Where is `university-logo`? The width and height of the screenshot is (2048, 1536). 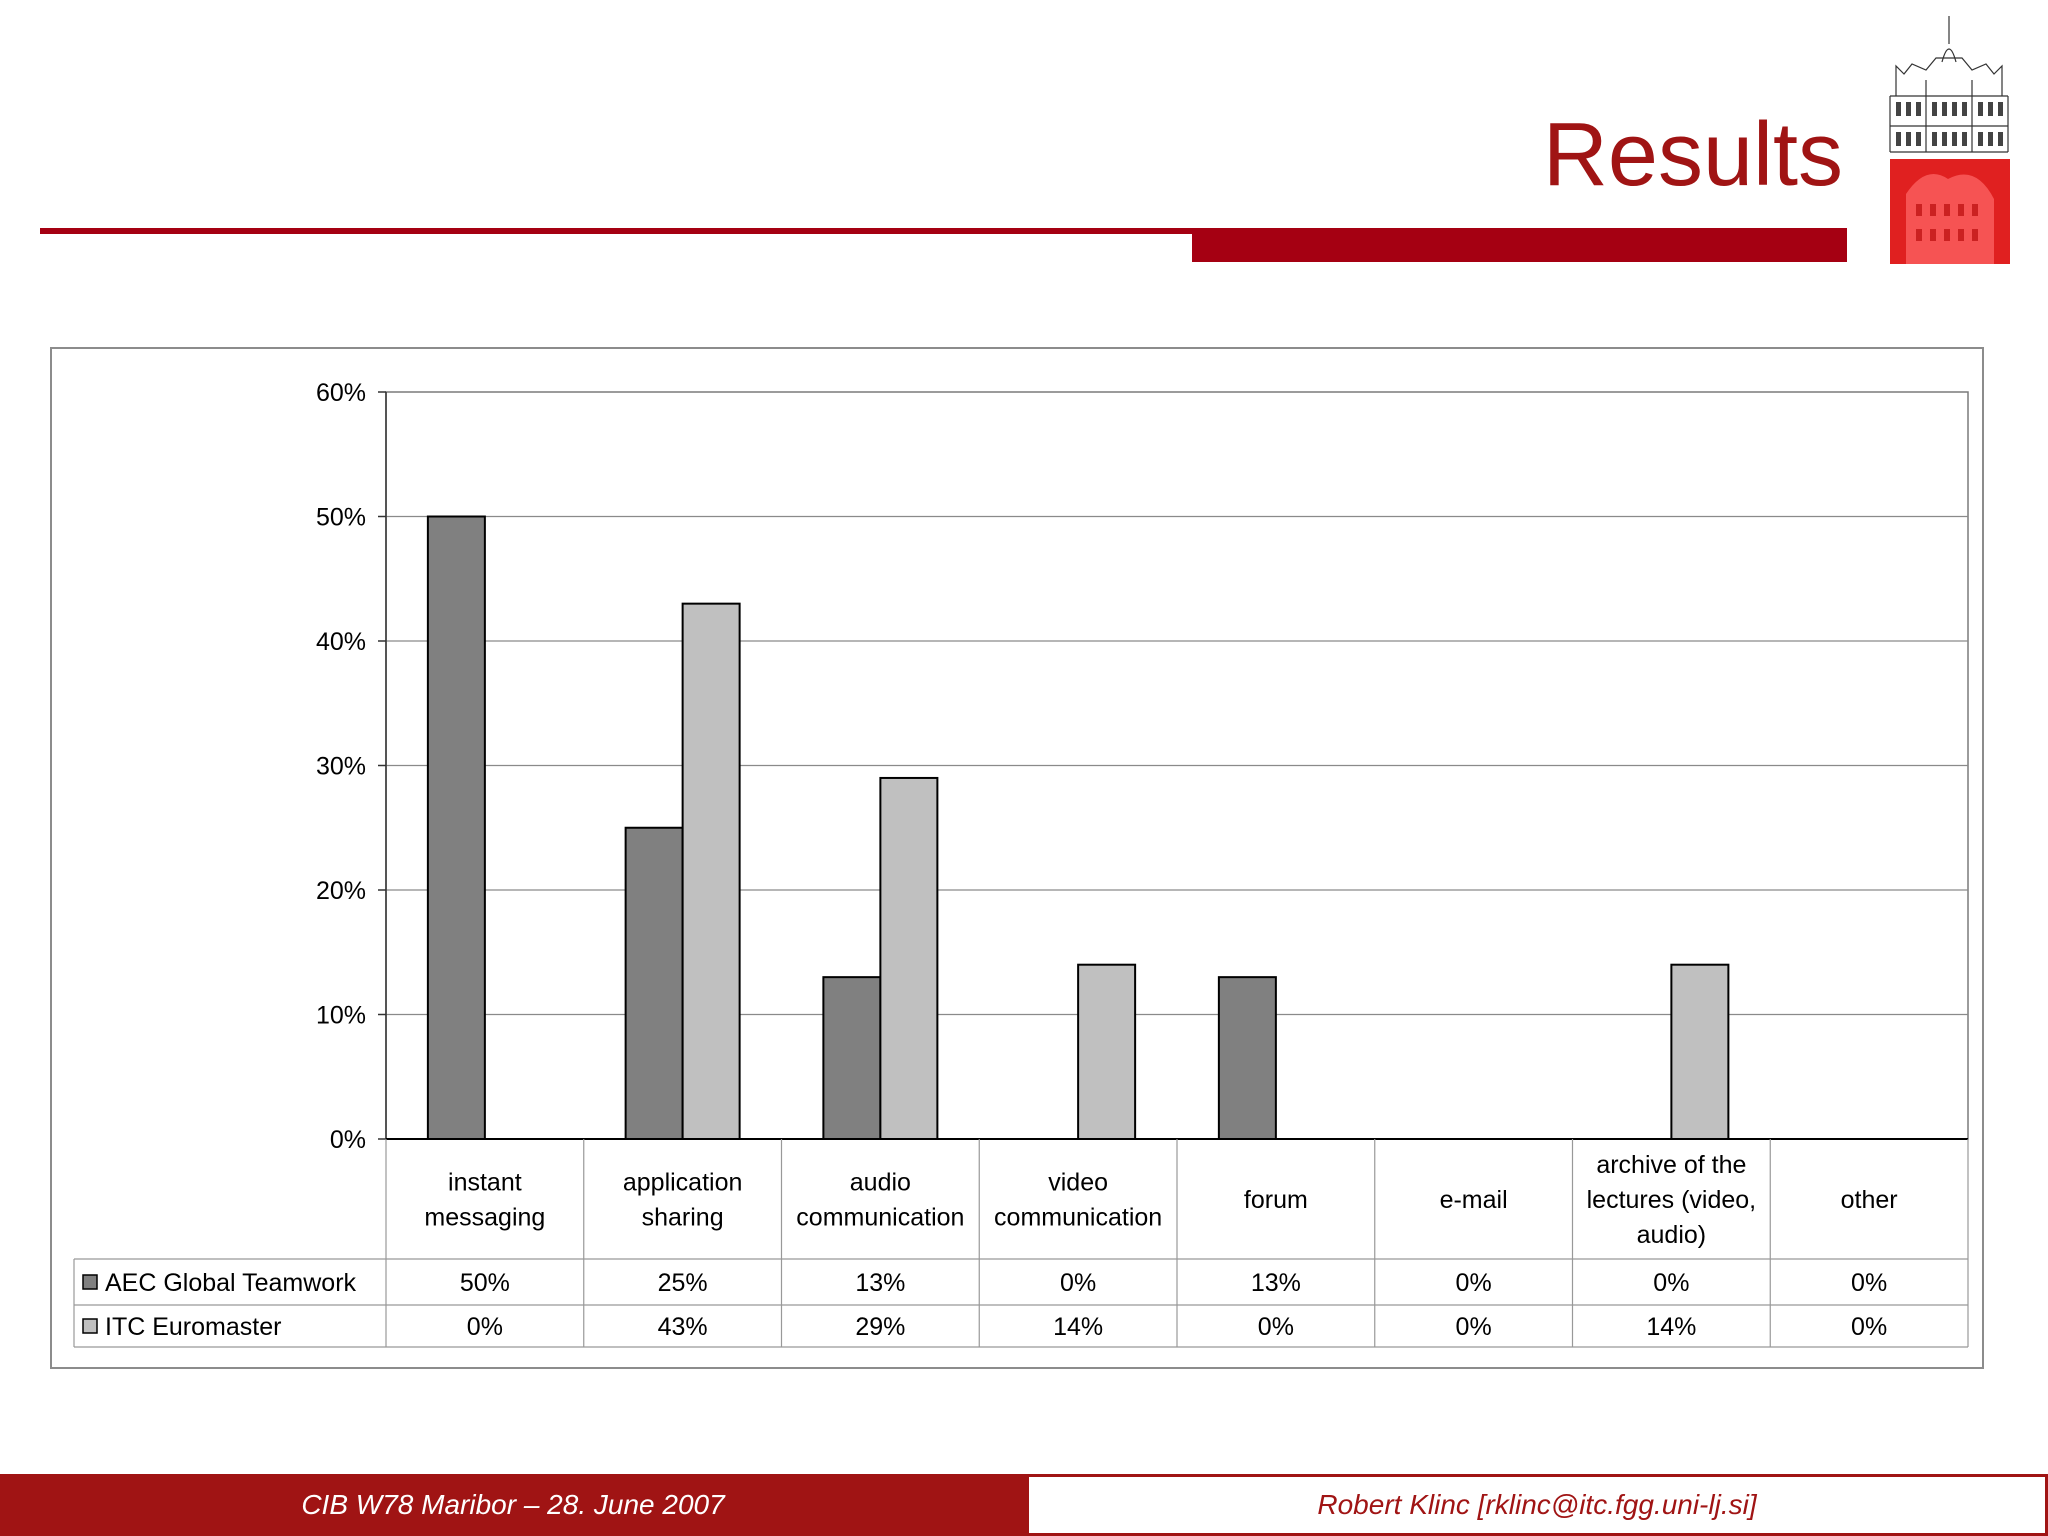 university-logo is located at coordinates (1949, 140).